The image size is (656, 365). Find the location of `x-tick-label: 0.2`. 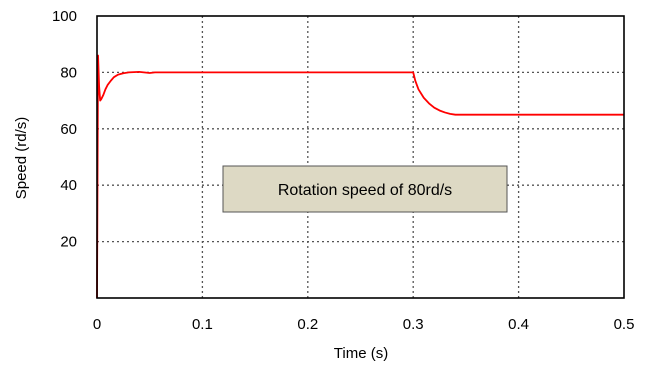

x-tick-label: 0.2 is located at coordinates (307, 324).